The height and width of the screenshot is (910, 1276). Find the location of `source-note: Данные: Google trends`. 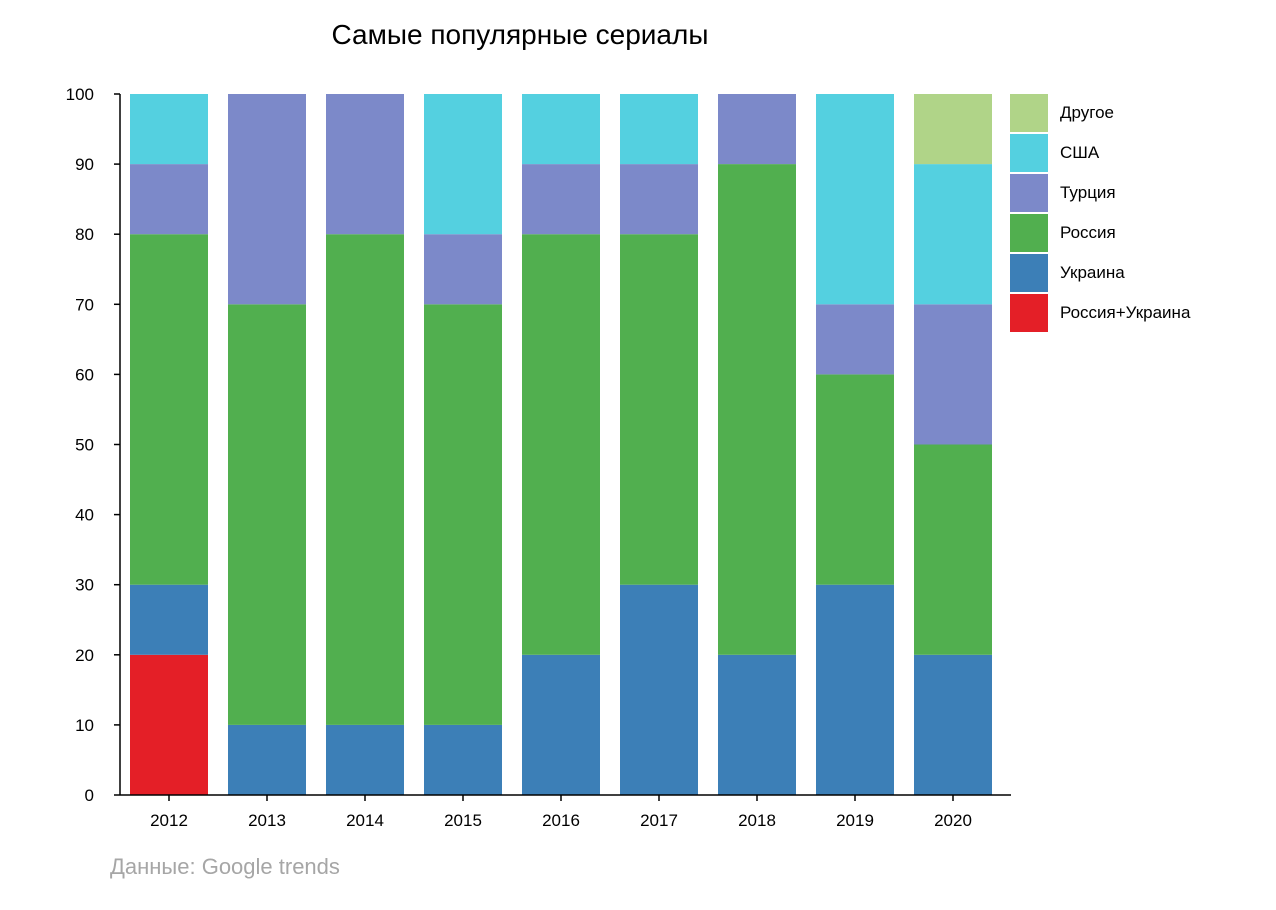

source-note: Данные: Google trends is located at coordinates (225, 866).